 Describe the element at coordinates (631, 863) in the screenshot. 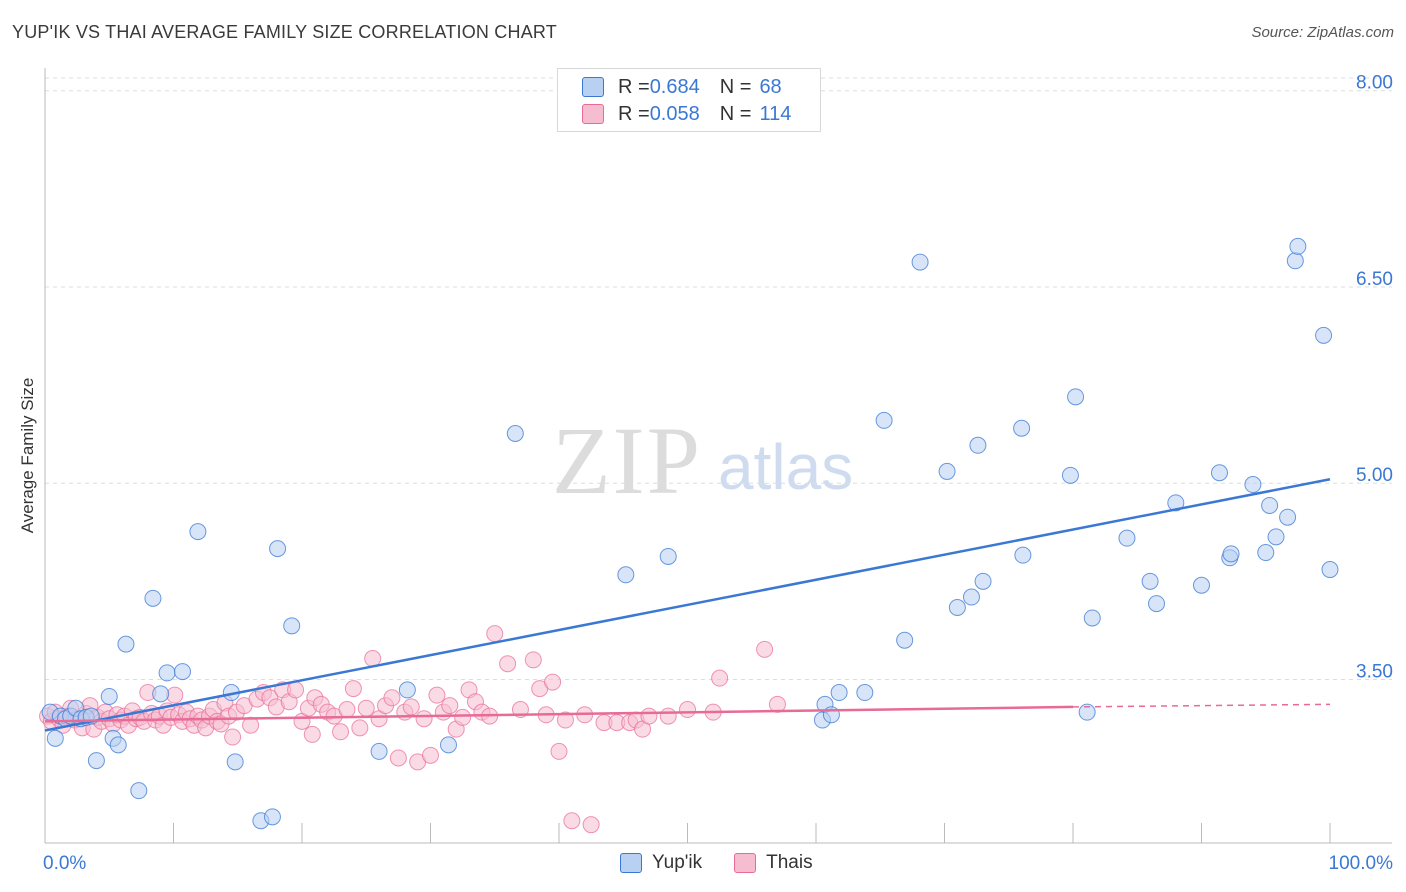

I see `yupik-legend-swatch` at that location.